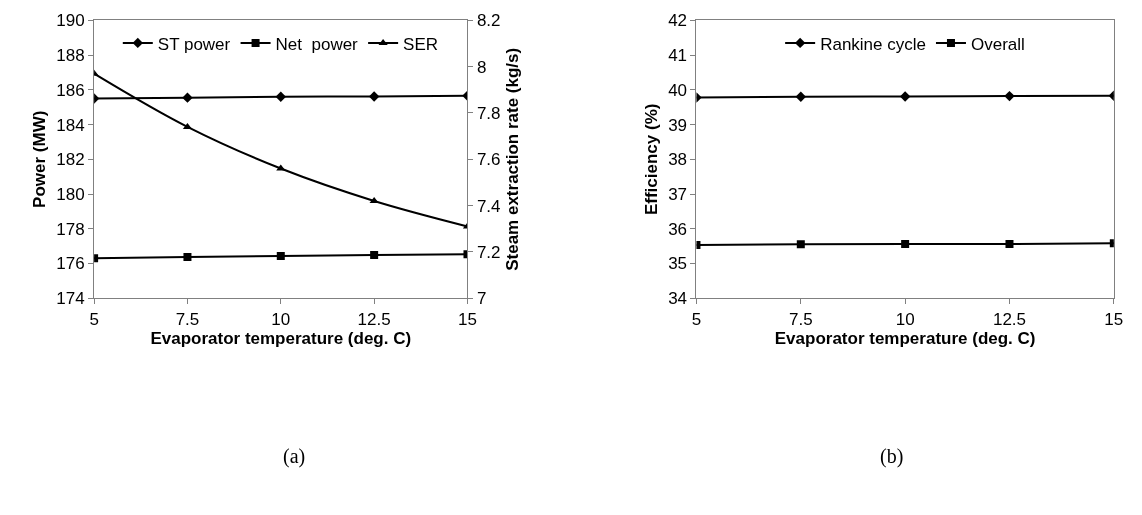  Describe the element at coordinates (892, 456) in the screenshot. I see `text: (b)` at that location.